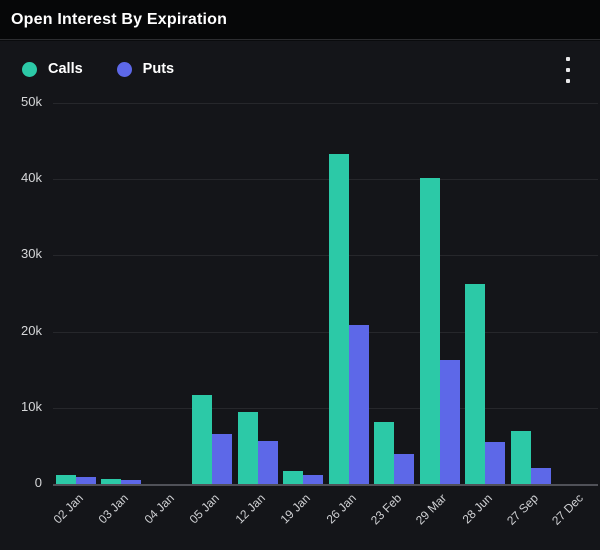 This screenshot has width=600, height=550. What do you see at coordinates (65, 479) in the screenshot?
I see `bar-calls-02-jan` at bounding box center [65, 479].